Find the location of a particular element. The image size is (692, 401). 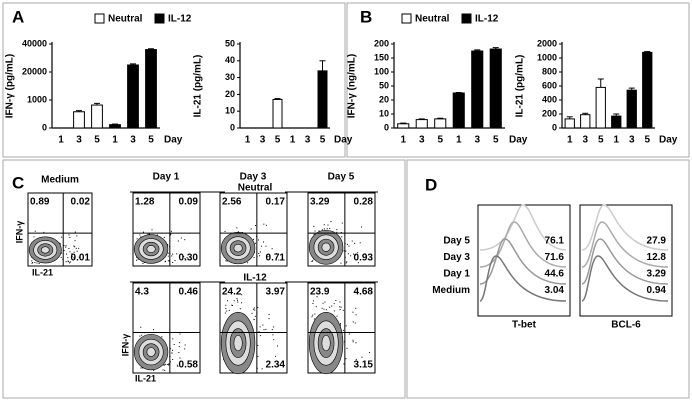

legend-label: IL-12 is located at coordinates (180, 19).